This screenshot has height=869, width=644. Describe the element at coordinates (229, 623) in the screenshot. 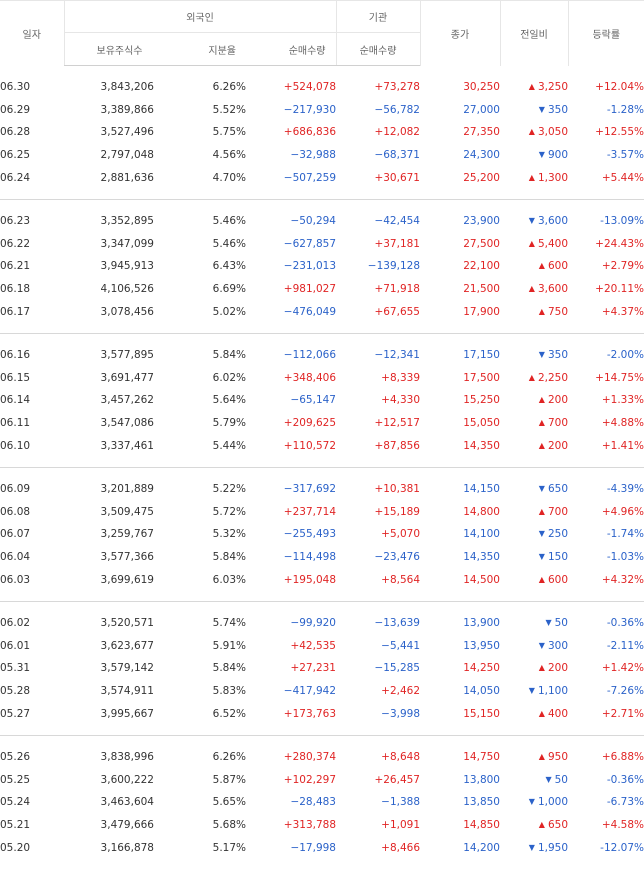

I see `row-ratio: 5.74%` at that location.